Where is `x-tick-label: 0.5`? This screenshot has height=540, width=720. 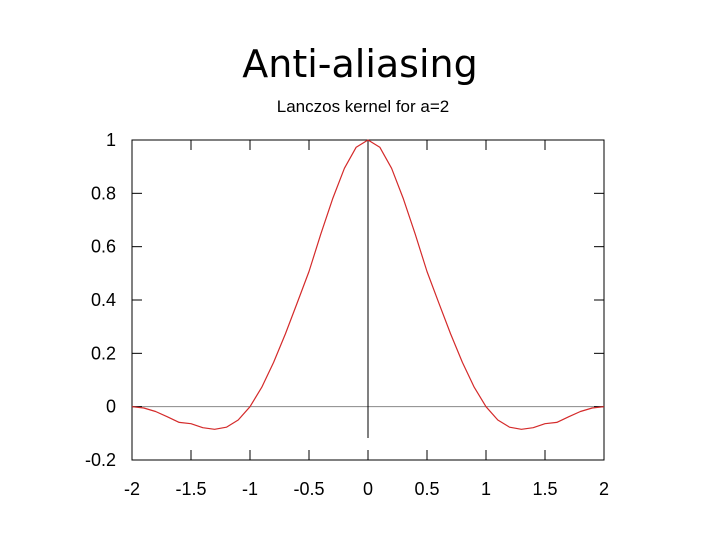
x-tick-label: 0.5 is located at coordinates (426, 489).